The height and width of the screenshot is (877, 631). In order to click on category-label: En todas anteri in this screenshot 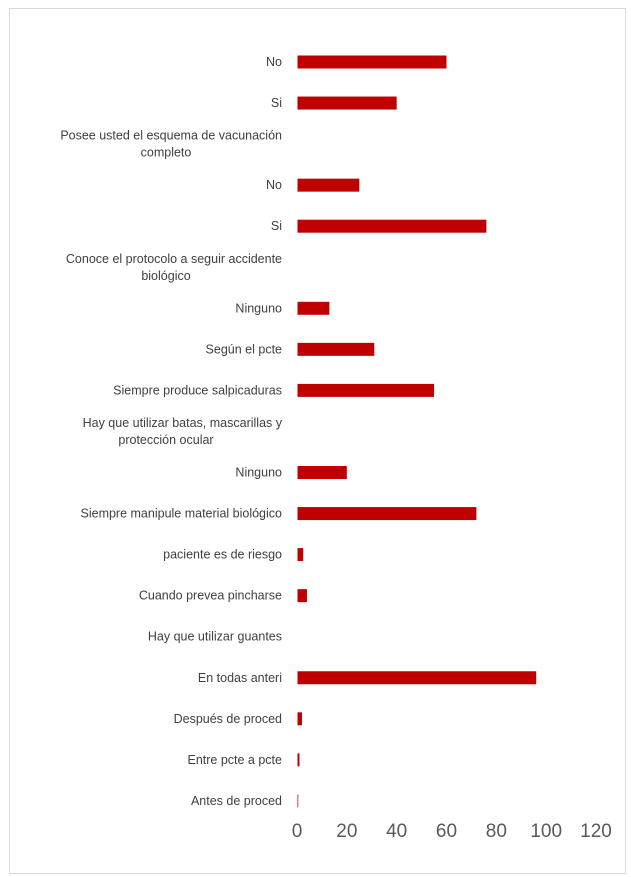, I will do `click(240, 678)`.